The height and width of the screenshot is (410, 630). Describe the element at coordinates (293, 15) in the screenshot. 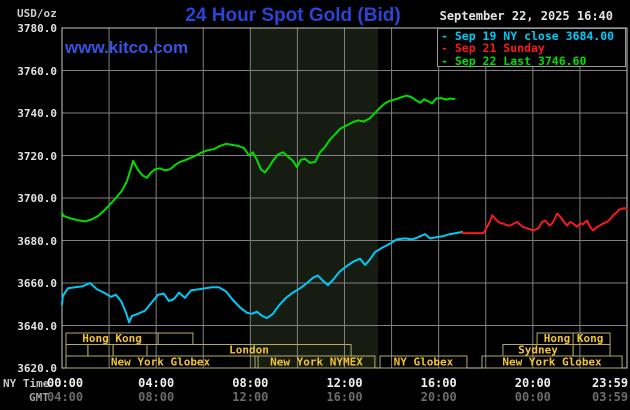

I see `page-title: 24 Hour Spot Gold (Bid)` at that location.